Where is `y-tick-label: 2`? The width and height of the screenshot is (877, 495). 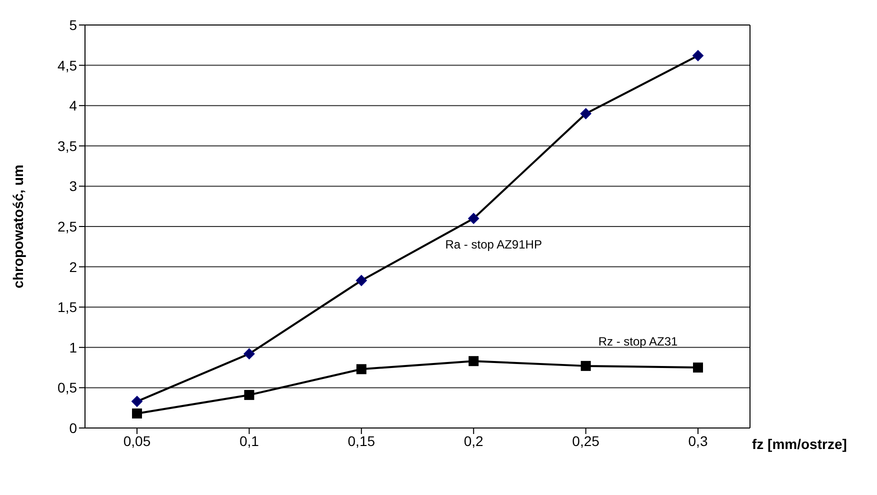 y-tick-label: 2 is located at coordinates (73, 266).